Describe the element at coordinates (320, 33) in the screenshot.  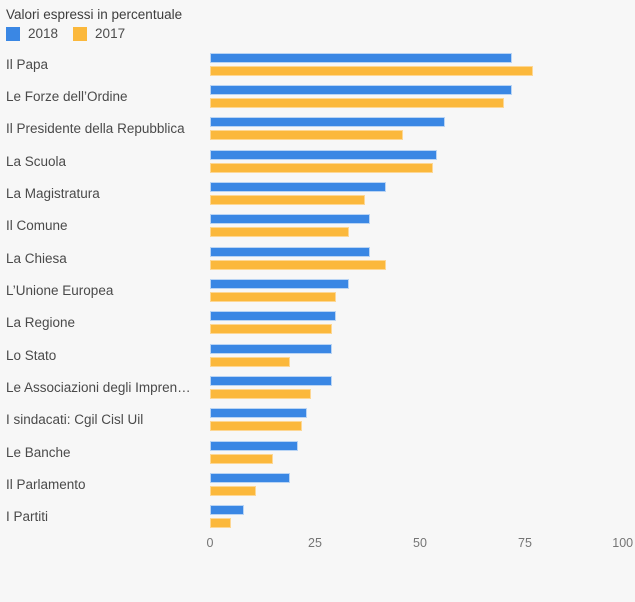
I see `legend: 2018 2017` at that location.